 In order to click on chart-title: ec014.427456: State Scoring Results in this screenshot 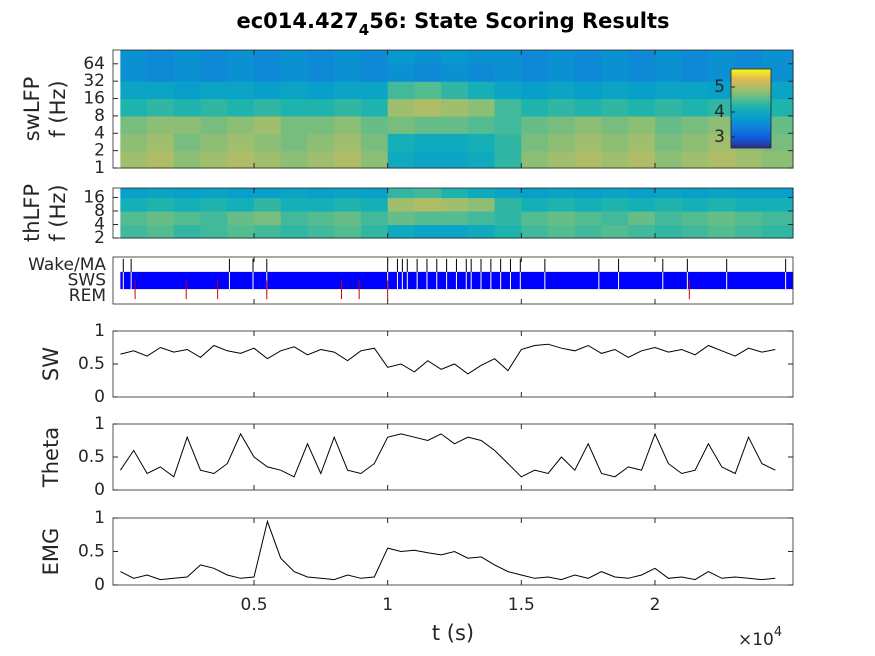, I will do `click(452, 24)`.